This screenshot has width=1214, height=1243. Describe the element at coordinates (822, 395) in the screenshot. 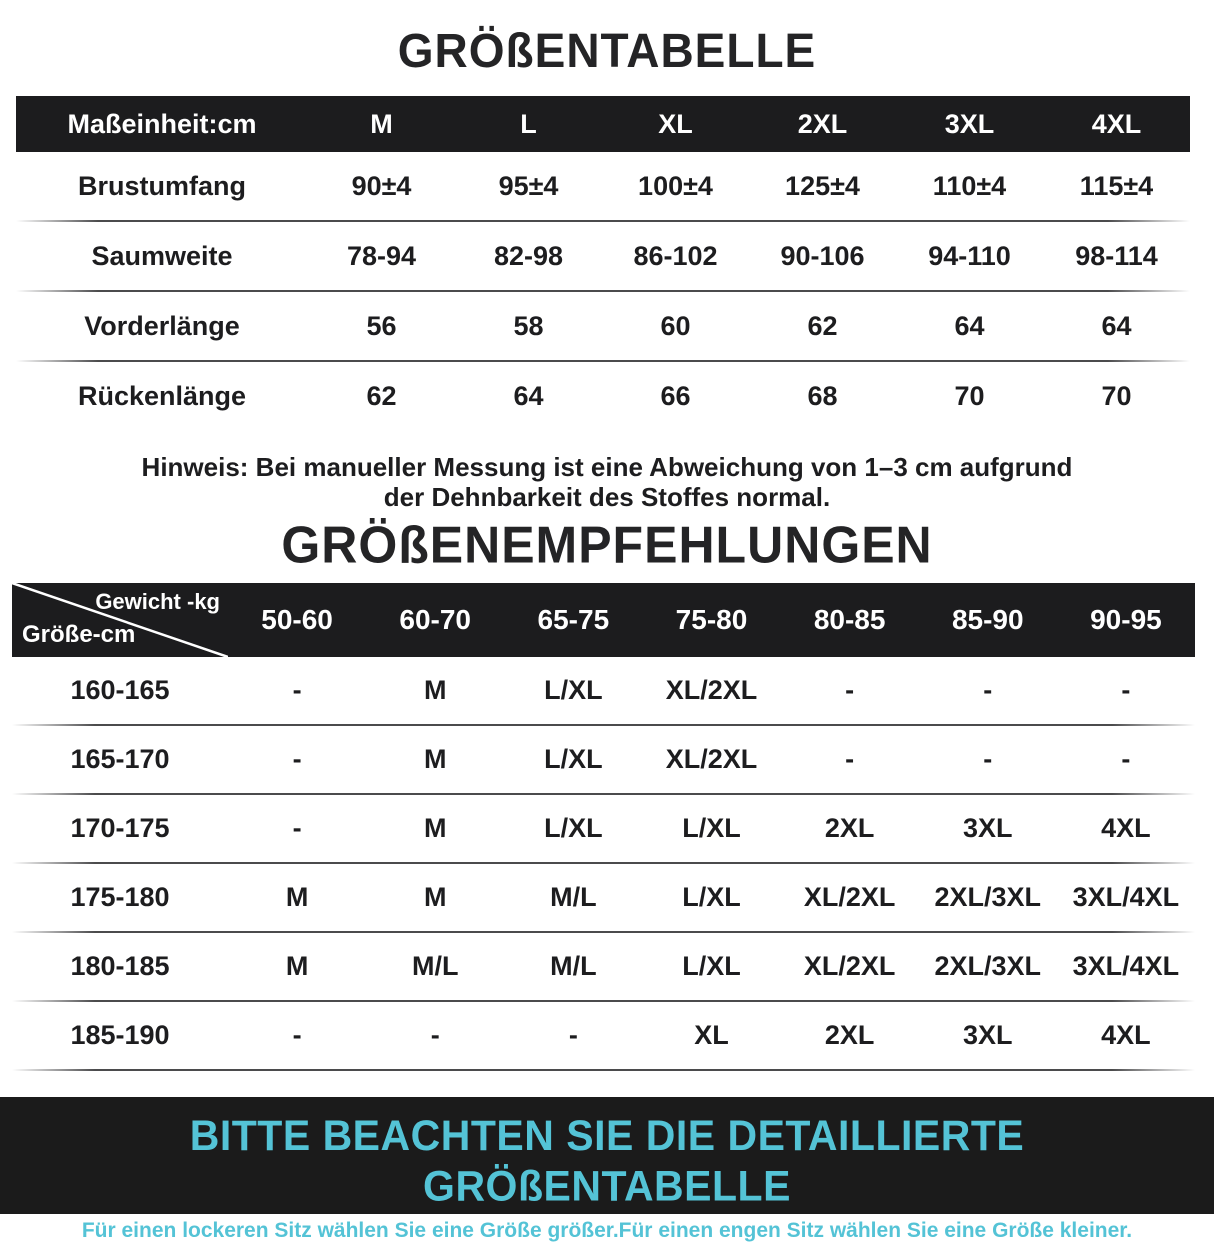

I see `table-cell: 68` at that location.